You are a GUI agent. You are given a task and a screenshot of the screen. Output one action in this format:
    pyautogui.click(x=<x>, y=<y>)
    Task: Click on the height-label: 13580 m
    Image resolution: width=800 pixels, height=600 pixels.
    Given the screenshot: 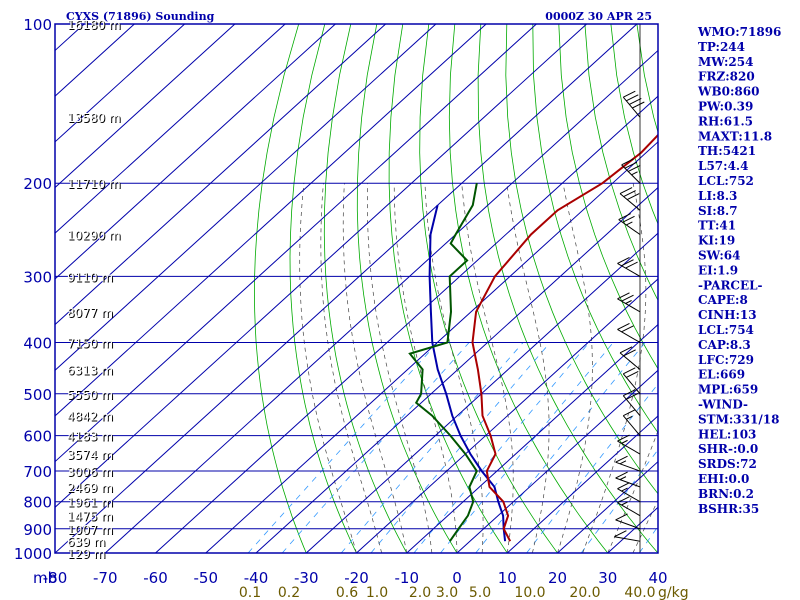 What is the action you would take?
    pyautogui.click(x=94, y=118)
    